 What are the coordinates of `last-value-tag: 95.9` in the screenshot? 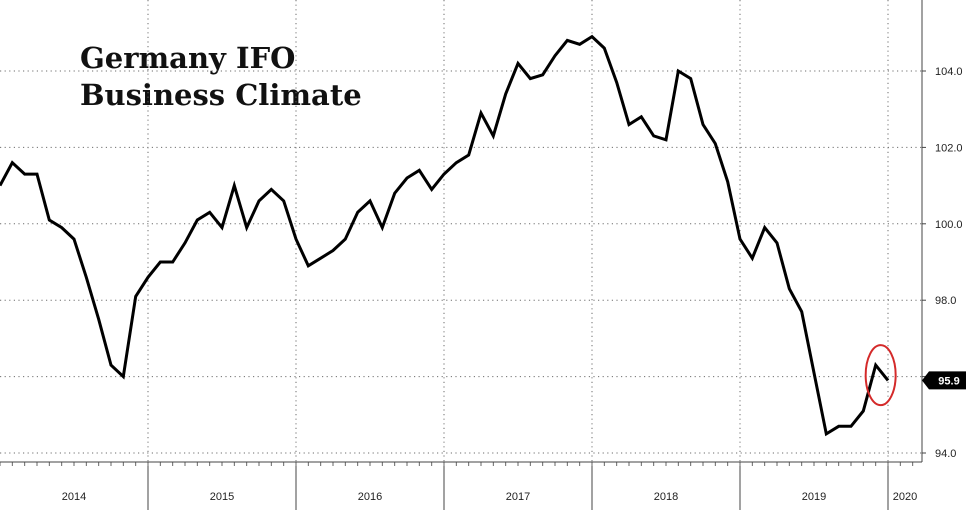 It's located at (944, 380).